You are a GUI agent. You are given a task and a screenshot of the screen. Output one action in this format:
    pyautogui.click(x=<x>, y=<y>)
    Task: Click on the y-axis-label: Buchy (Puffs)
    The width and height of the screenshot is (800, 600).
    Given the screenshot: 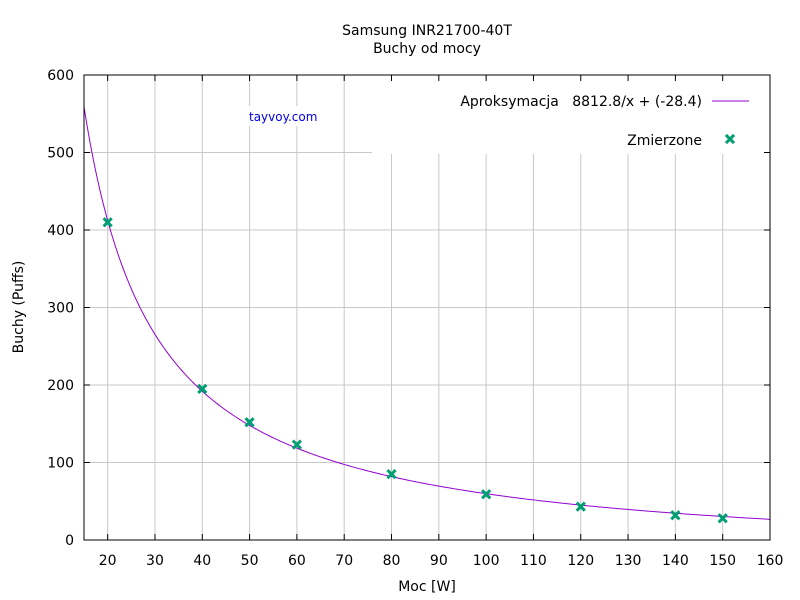 What is the action you would take?
    pyautogui.click(x=19, y=307)
    